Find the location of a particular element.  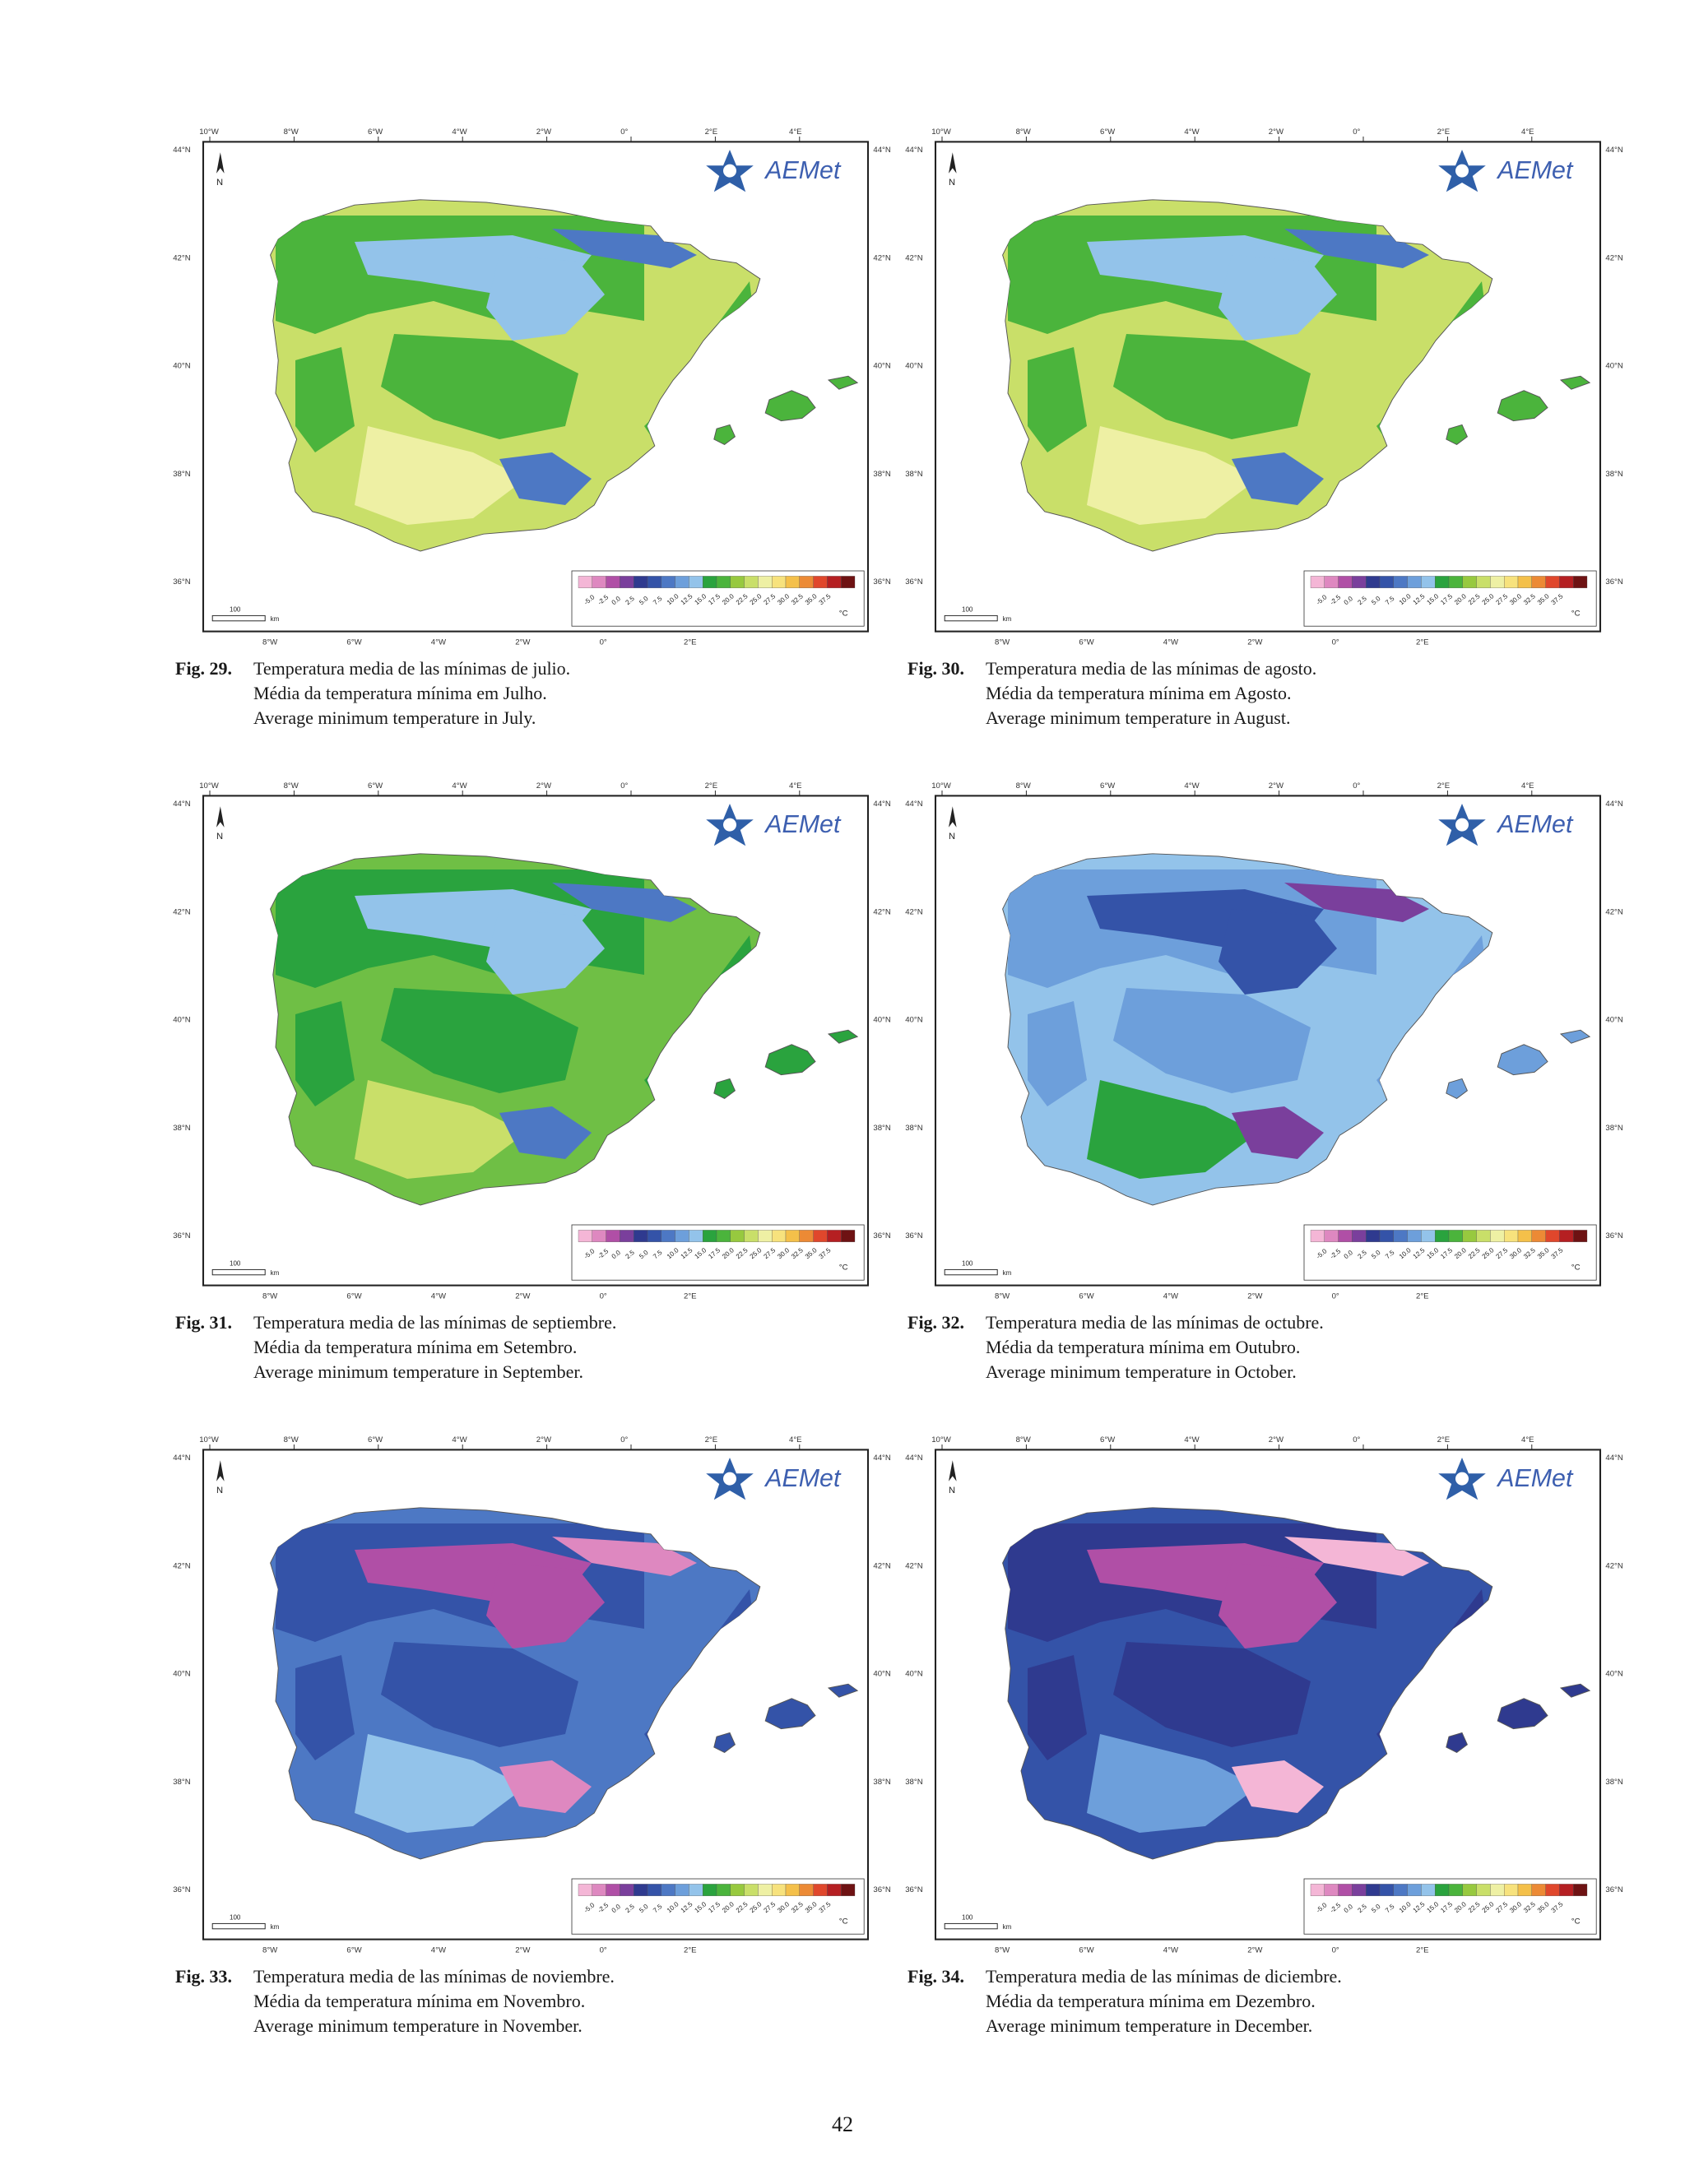

aemet-logo: AEMet is located at coordinates (1506, 825).